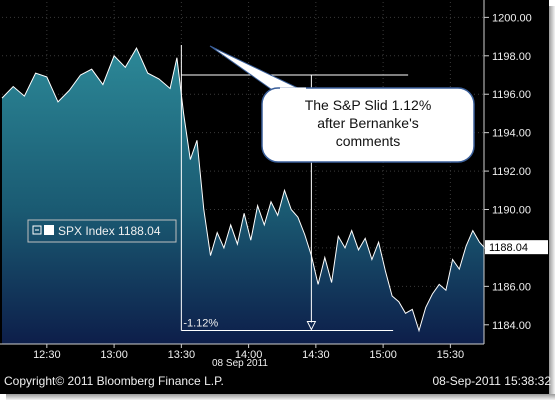 This screenshot has height=404, width=559. Describe the element at coordinates (508, 248) in the screenshot. I see `last-price-label: 1188.04` at that location.